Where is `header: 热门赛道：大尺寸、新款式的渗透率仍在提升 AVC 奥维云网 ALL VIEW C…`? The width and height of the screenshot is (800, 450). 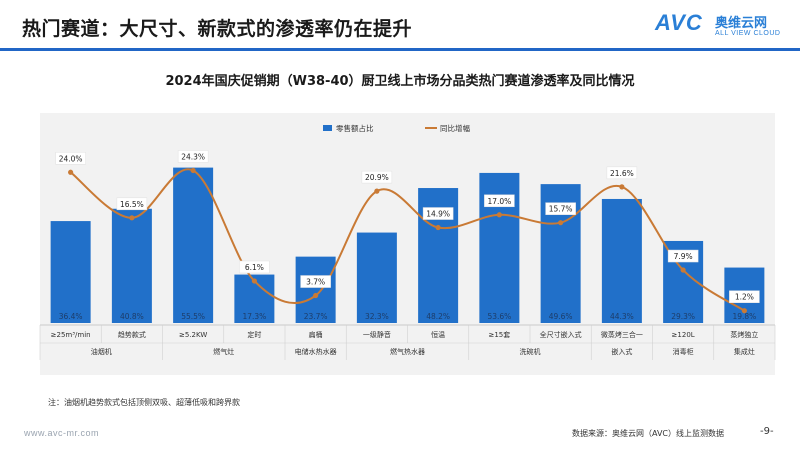 header: 热门赛道：大尺寸、新款式的渗透率仍在提升 AVC 奥维云网 ALL VIEW C… is located at coordinates (400, 28).